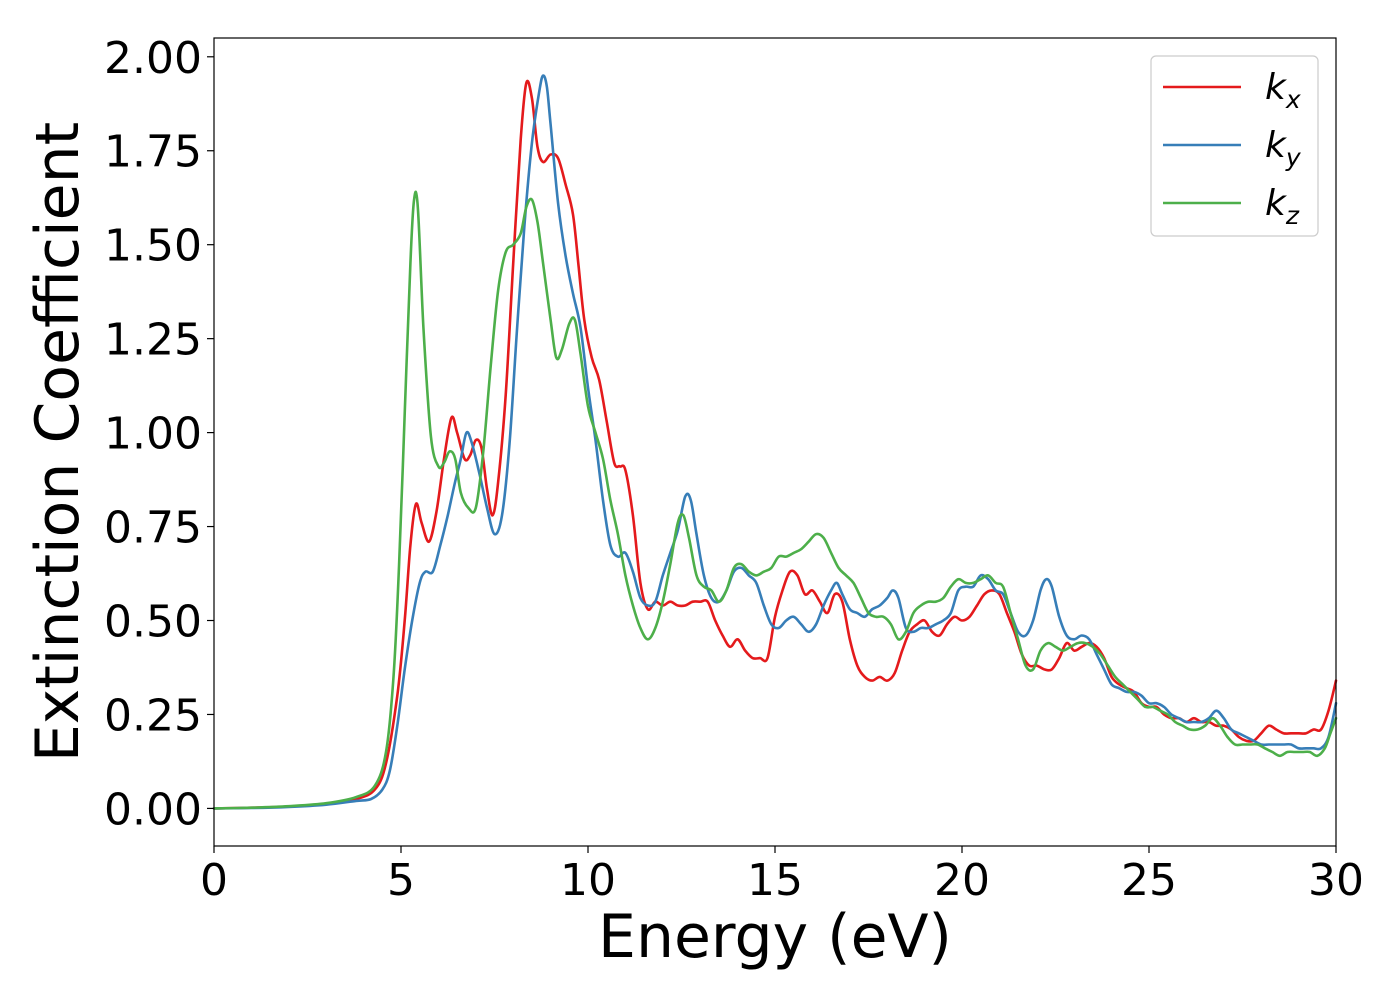 This screenshot has width=1400, height=1000. Describe the element at coordinates (1336, 880) in the screenshot. I see `x-tick-label: 30` at that location.